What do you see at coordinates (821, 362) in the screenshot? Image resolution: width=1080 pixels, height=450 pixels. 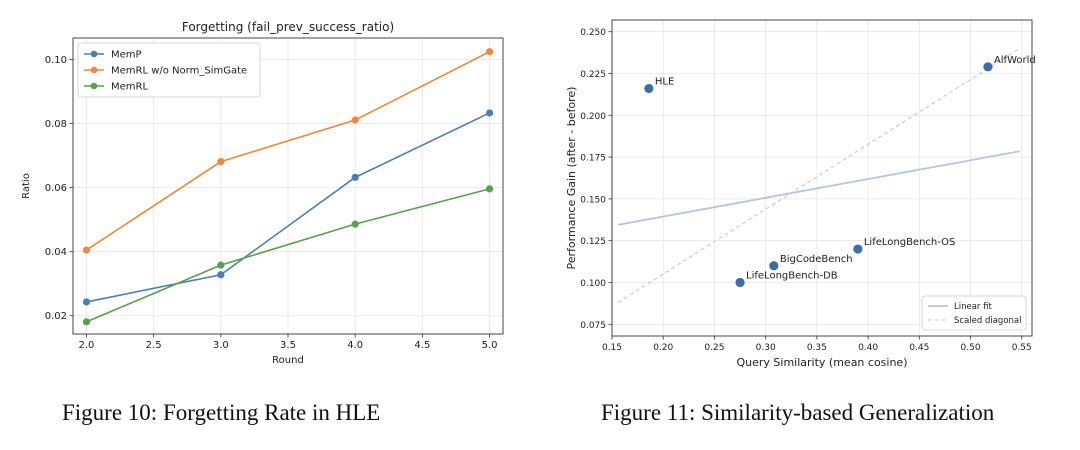 I see `similarity-xlabel: Query Similarity (mean cosine)` at bounding box center [821, 362].